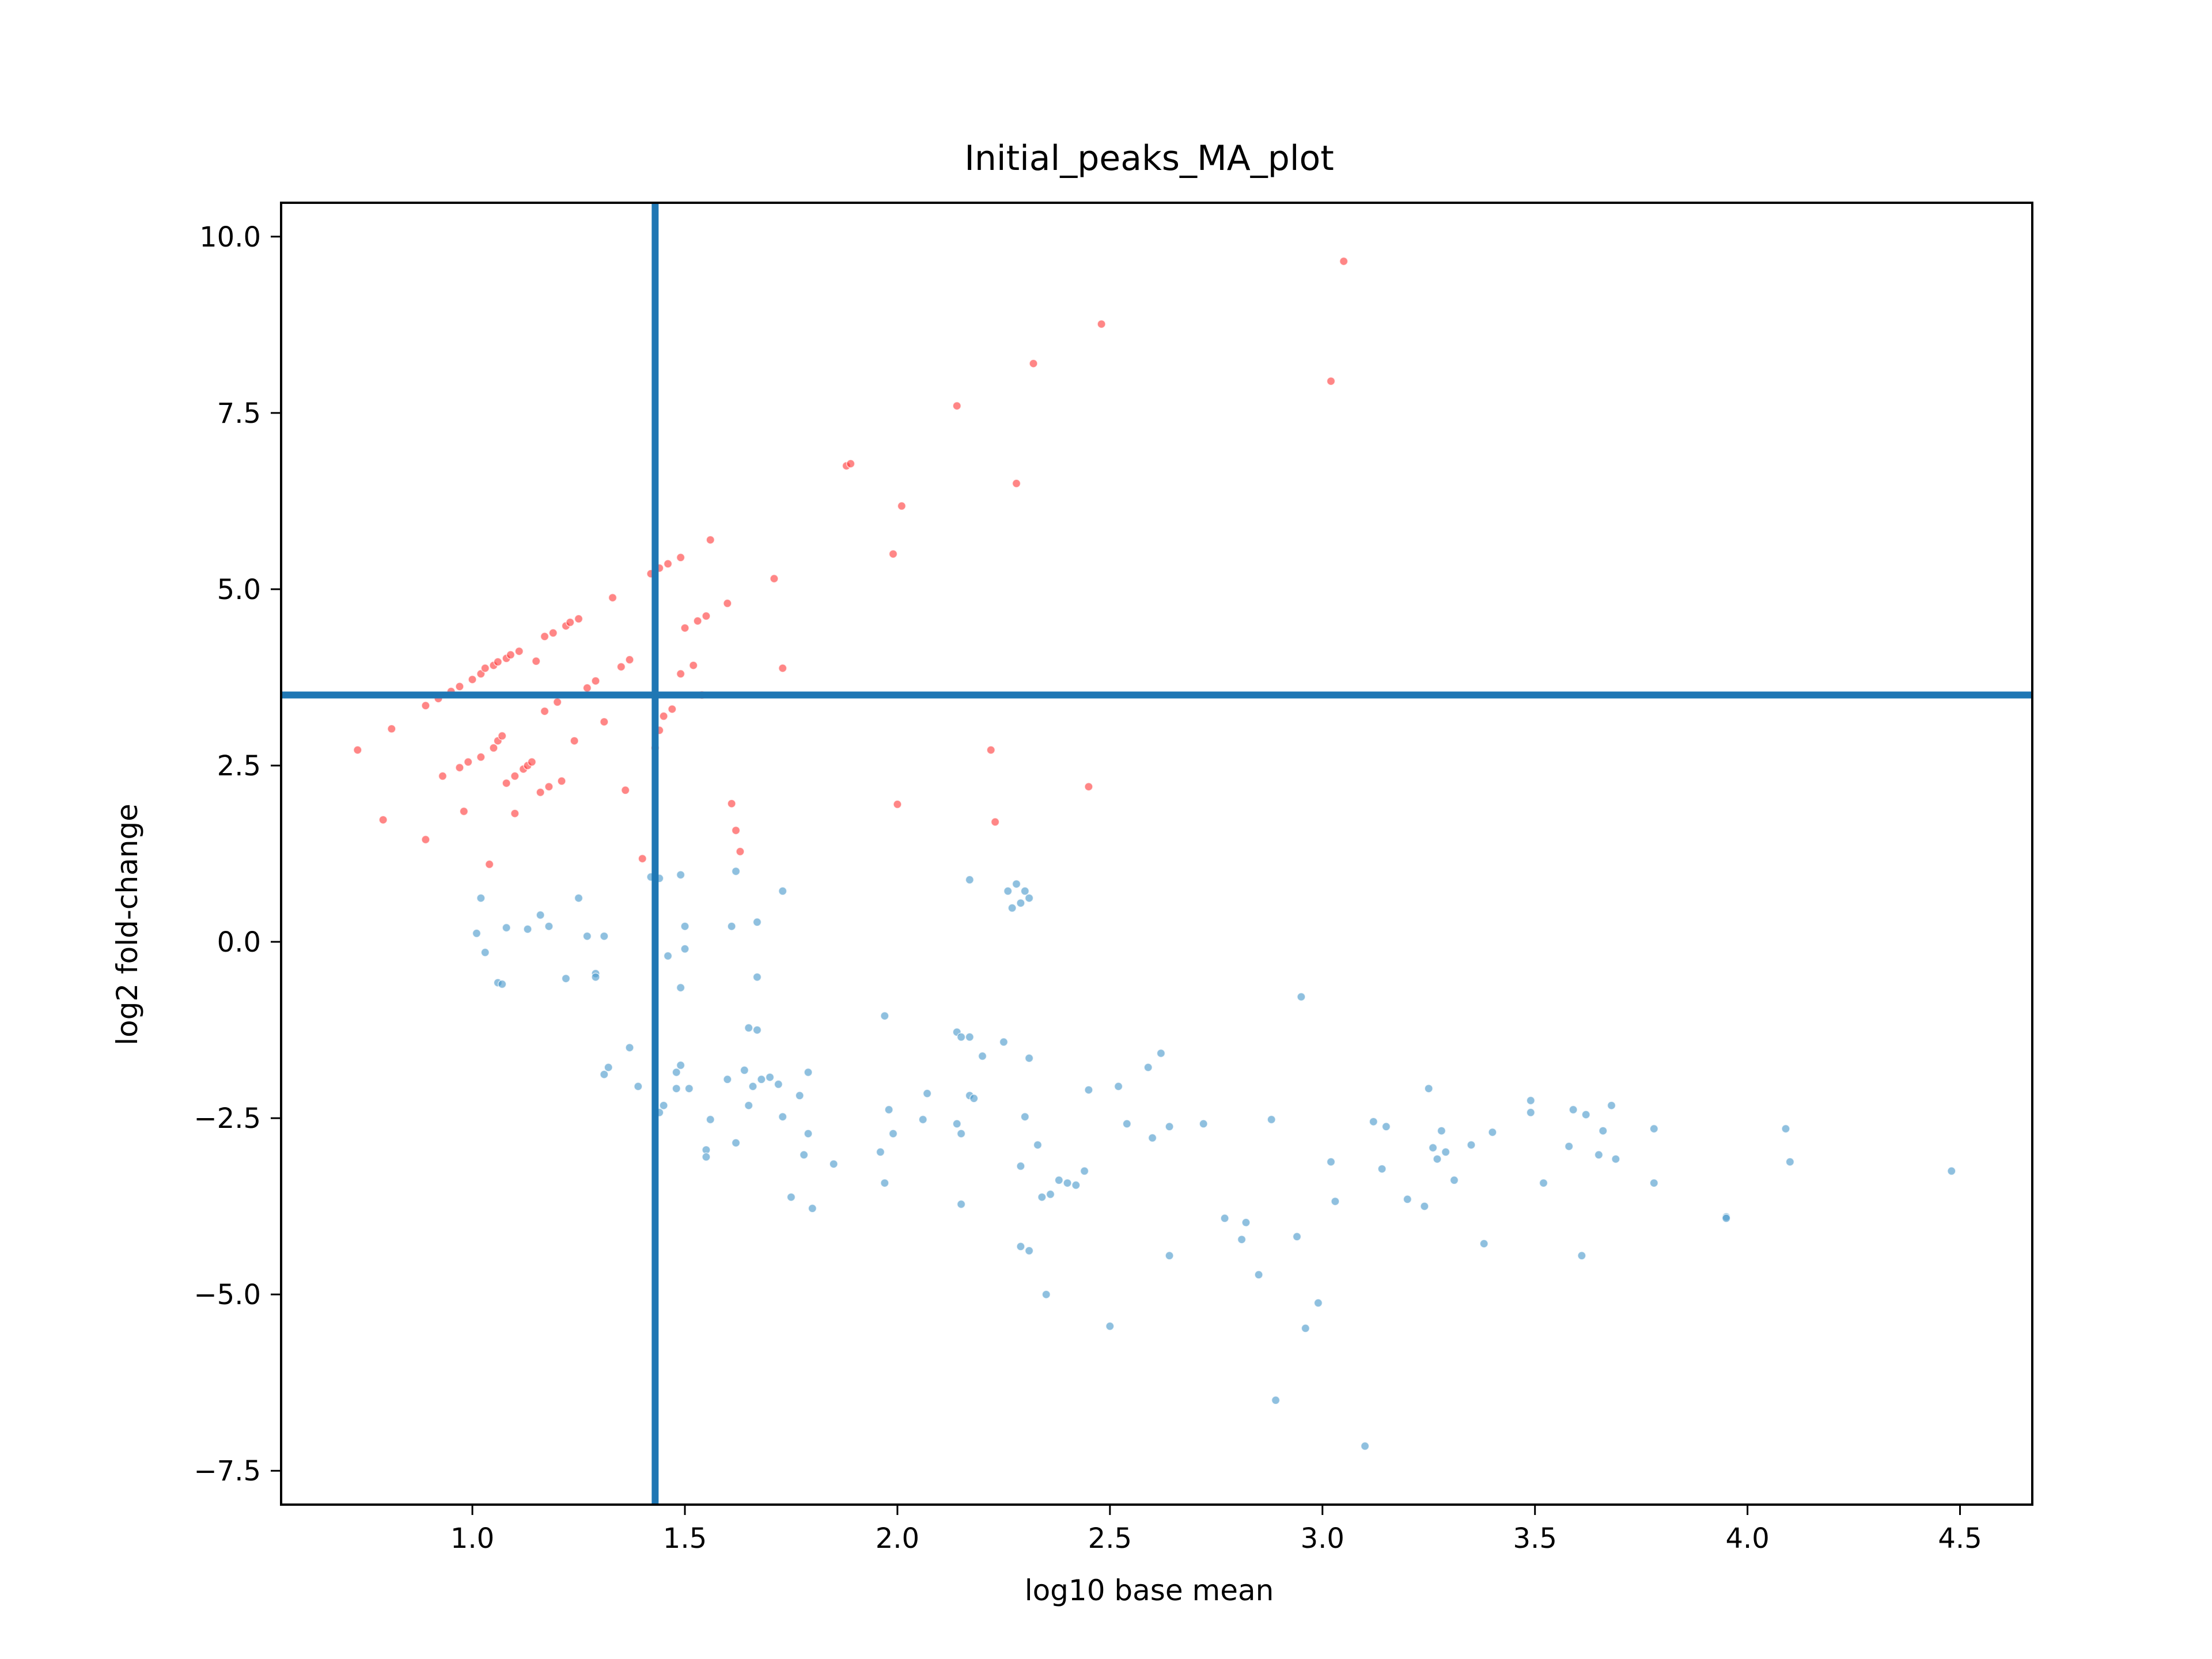 This screenshot has height=1659, width=2212. What do you see at coordinates (227, 1471) in the screenshot?
I see `y-tick-label: −7.5` at bounding box center [227, 1471].